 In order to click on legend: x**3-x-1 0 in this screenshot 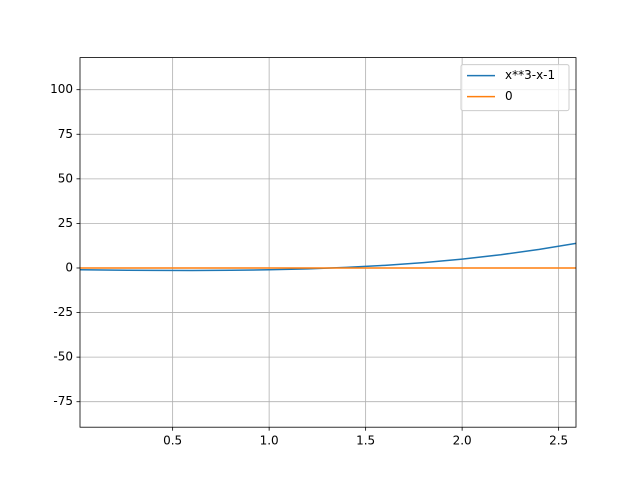, I will do `click(515, 88)`.